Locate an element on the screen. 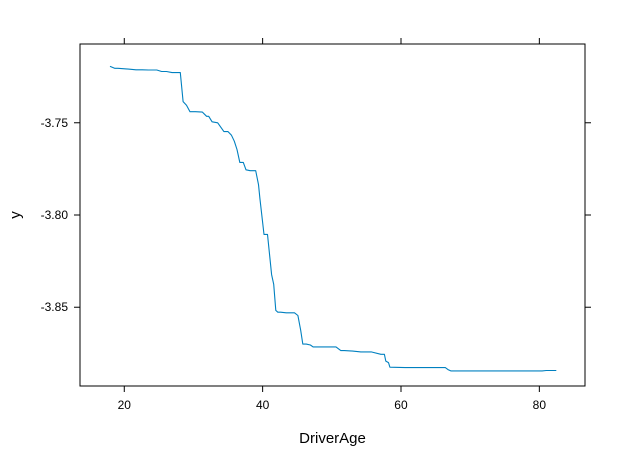 Image resolution: width=623 pixels, height=458 pixels. x-axis-title: DriverAge is located at coordinates (332, 438).